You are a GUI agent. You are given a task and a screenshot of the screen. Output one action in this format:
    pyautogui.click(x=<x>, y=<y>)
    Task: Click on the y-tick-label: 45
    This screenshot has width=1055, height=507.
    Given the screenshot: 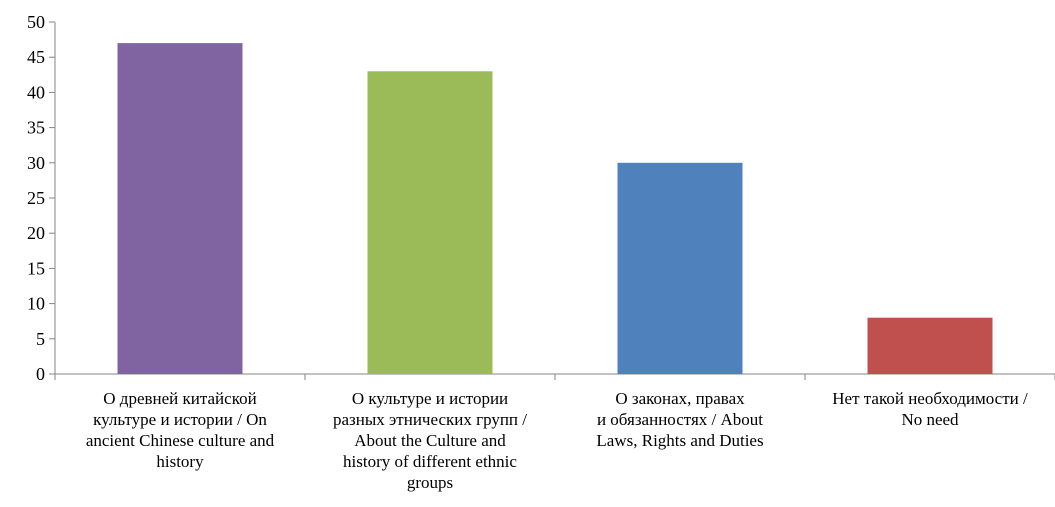 What is the action you would take?
    pyautogui.click(x=36, y=57)
    